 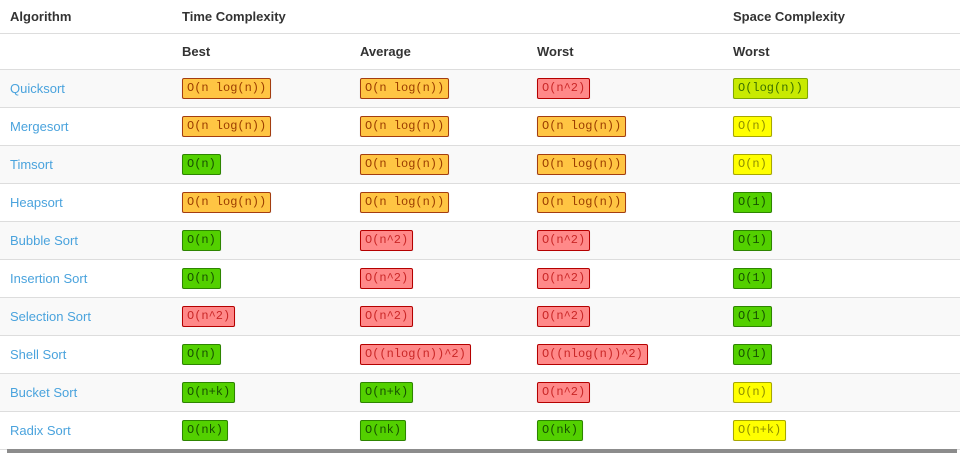 I want to click on col-header-worst-time: Worst, so click(x=555, y=51).